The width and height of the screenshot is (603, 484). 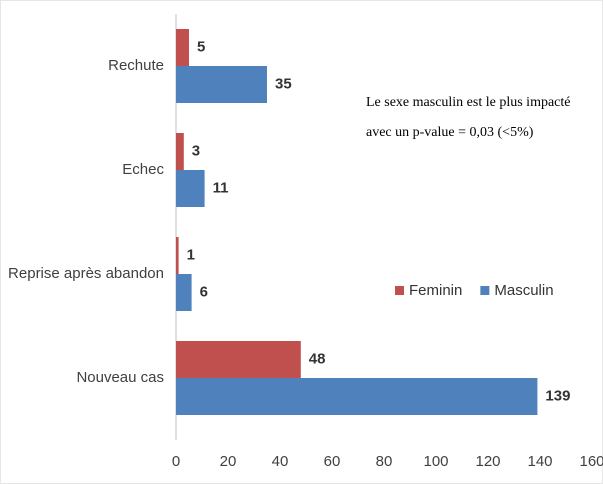 What do you see at coordinates (468, 102) in the screenshot?
I see `annotation: Le sexe masculin est le plus impacté` at bounding box center [468, 102].